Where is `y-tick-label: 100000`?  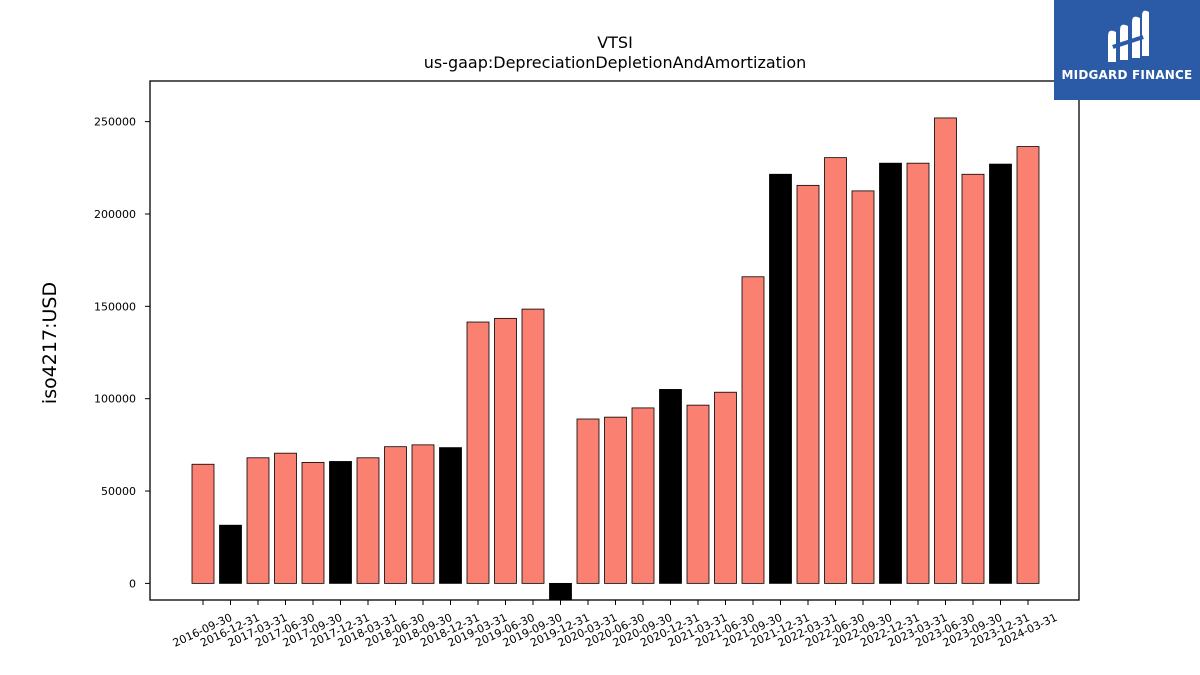
y-tick-label: 100000 is located at coordinates (115, 399).